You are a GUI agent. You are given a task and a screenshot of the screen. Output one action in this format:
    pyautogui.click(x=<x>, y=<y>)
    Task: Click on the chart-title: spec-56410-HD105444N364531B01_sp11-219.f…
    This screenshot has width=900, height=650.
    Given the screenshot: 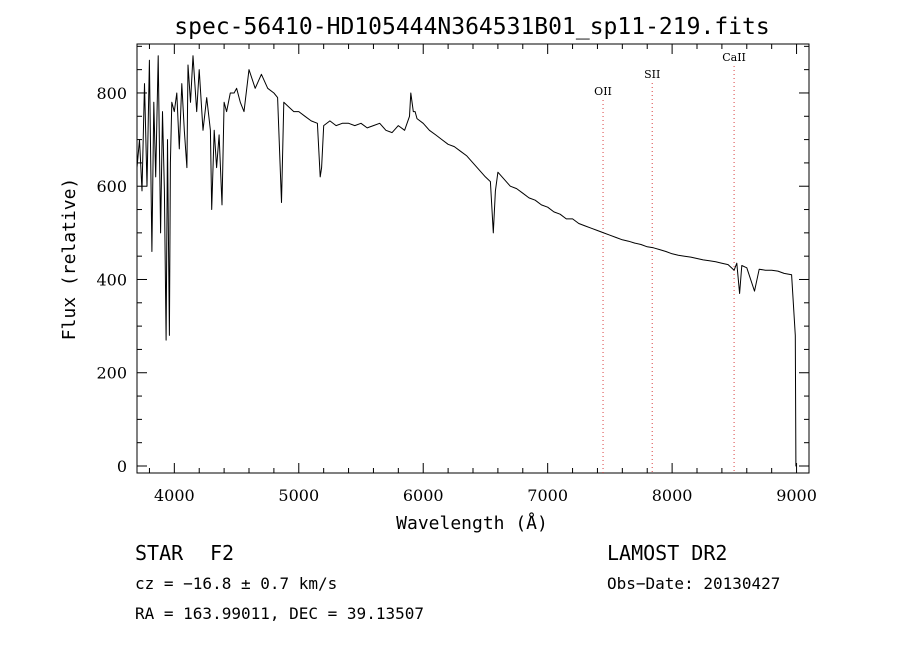 What is the action you would take?
    pyautogui.click(x=471, y=27)
    